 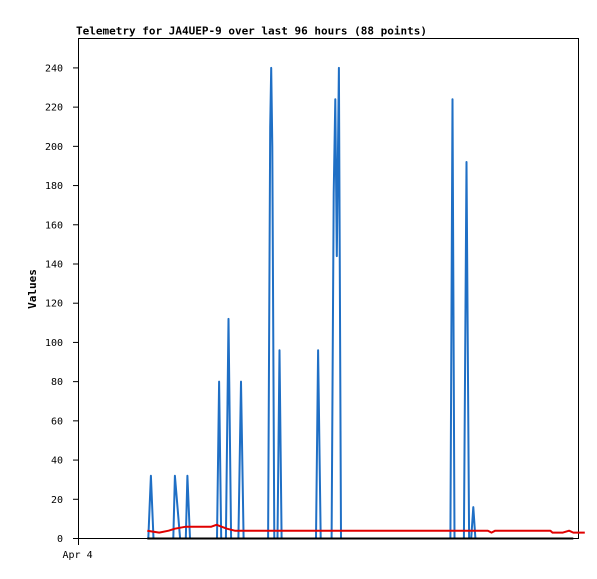 I want to click on y-tick-label: 100, so click(x=54, y=343).